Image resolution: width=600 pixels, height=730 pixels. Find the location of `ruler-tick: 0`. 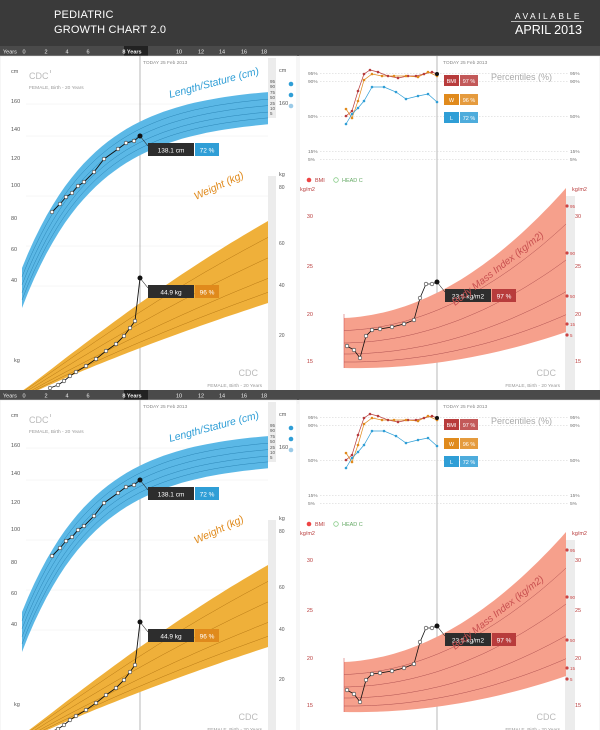

ruler-tick: 0 is located at coordinates (23, 397).